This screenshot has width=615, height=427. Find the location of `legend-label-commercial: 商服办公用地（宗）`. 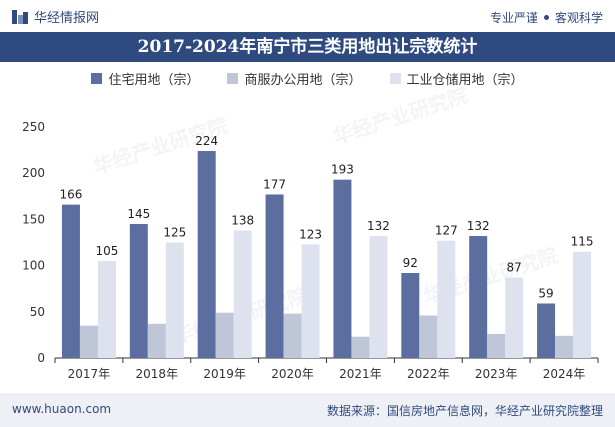

legend-label-commercial: 商服办公用地（宗） is located at coordinates (303, 80).